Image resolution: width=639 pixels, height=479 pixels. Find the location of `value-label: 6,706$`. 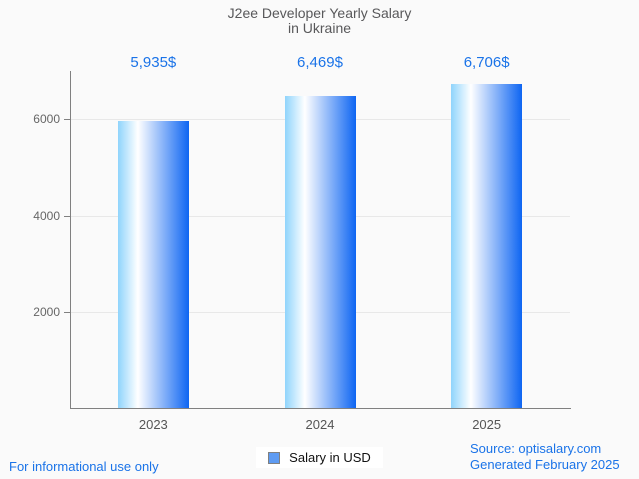

value-label: 6,706$ is located at coordinates (486, 62).